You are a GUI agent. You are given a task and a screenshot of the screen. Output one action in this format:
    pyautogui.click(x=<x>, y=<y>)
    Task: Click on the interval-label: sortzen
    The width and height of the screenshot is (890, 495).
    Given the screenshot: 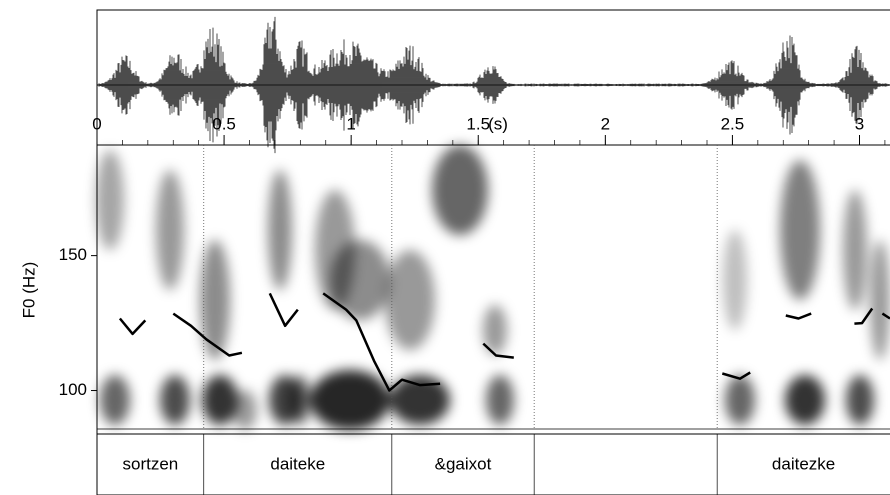 What is the action you would take?
    pyautogui.click(x=151, y=463)
    